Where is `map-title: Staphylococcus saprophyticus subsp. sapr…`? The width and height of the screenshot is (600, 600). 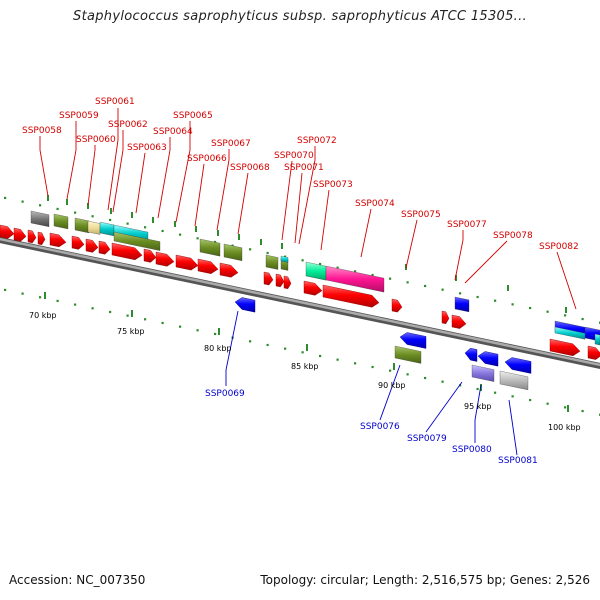
map-title: Staphylococcus saprophyticus subsp. sapr… is located at coordinates (300, 16).